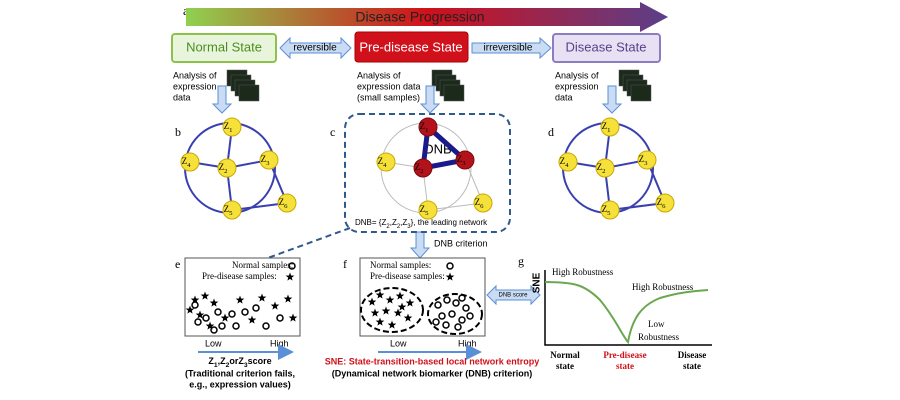  What do you see at coordinates (240, 384) in the screenshot?
I see `note: e.g., expression values)` at bounding box center [240, 384].